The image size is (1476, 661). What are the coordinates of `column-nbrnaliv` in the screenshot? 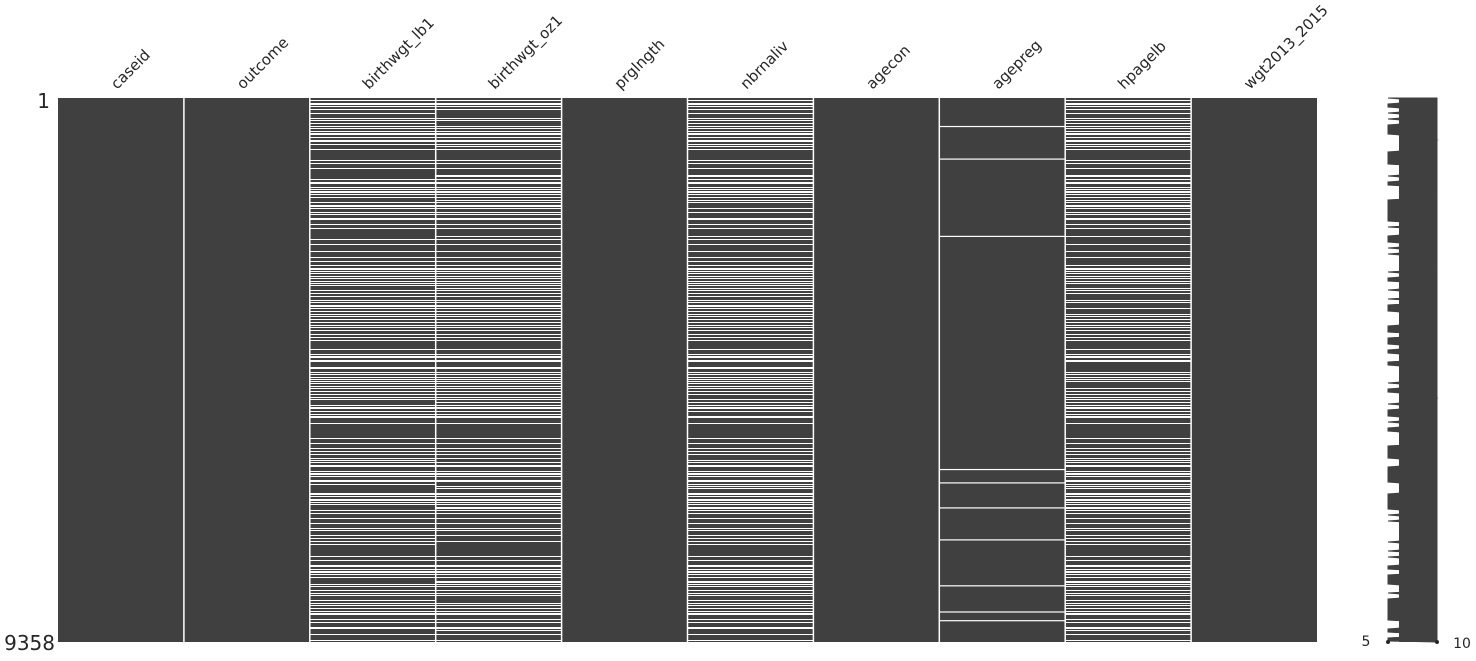 It's located at (750, 370).